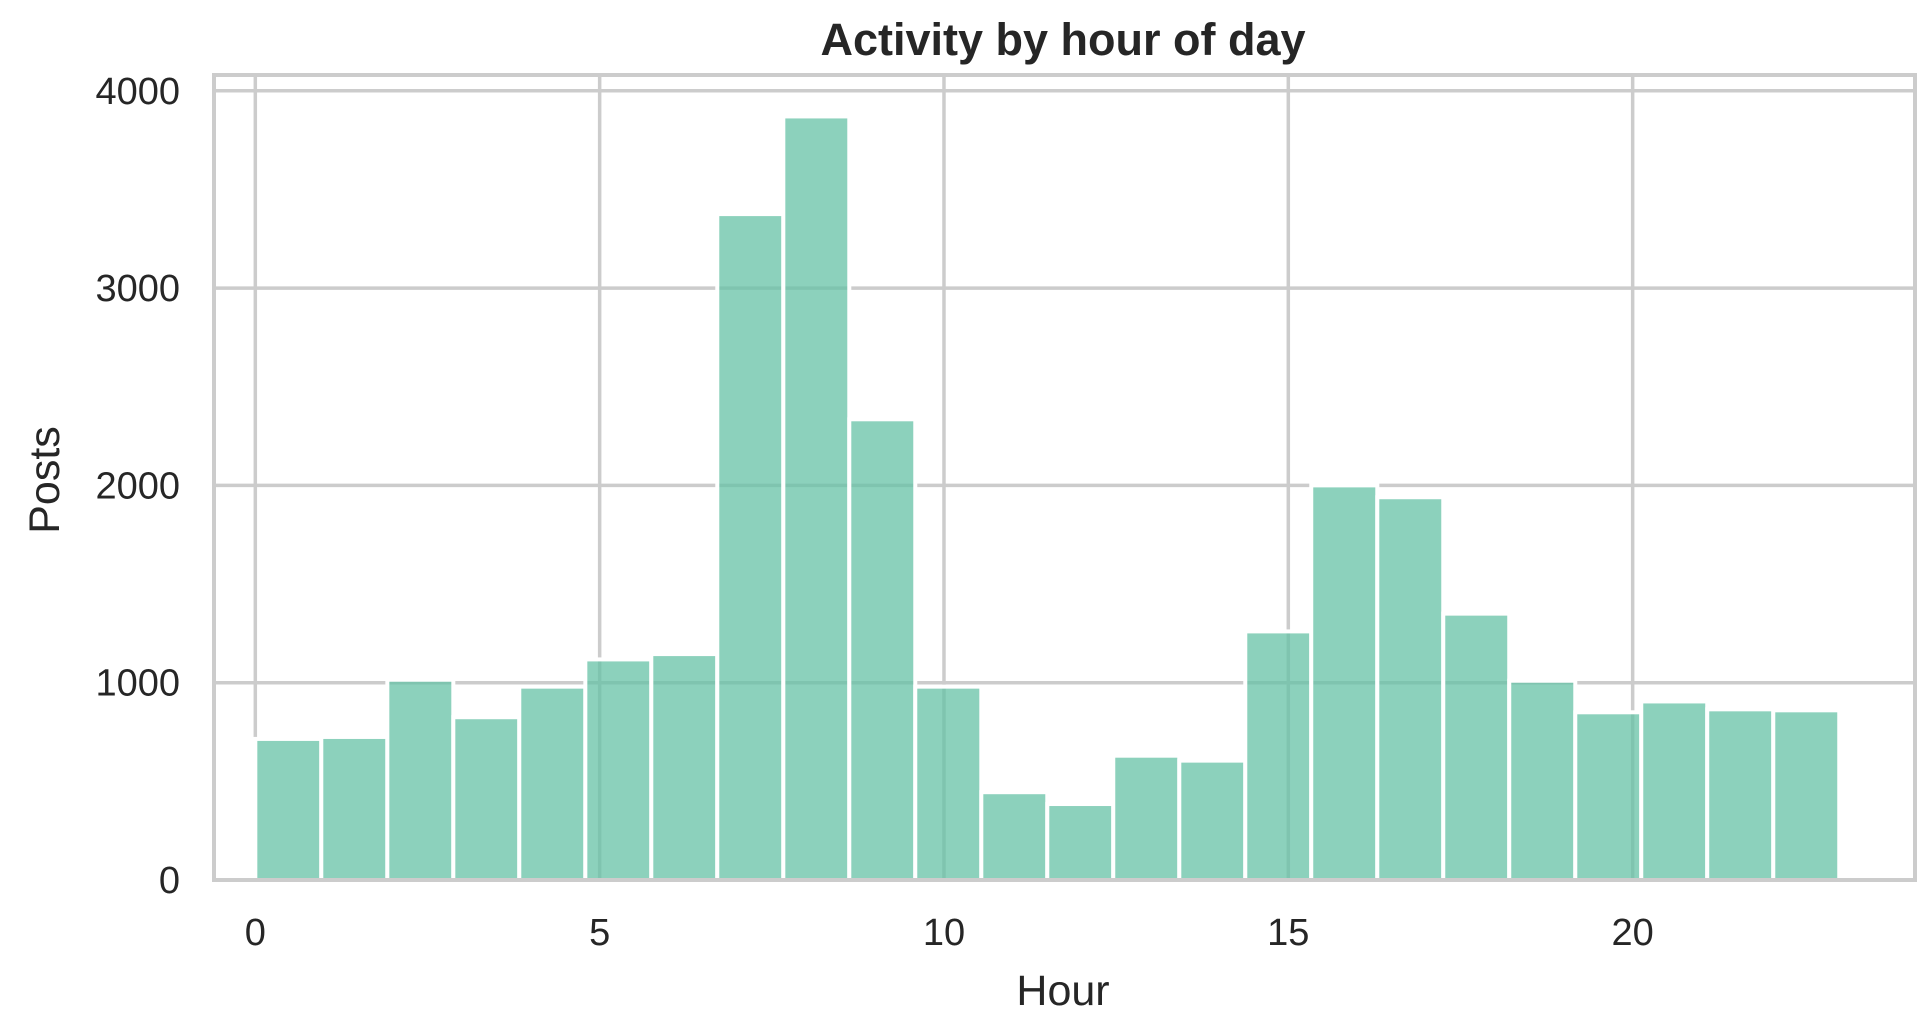 This screenshot has width=1932, height=1035. Describe the element at coordinates (137, 684) in the screenshot. I see `y-tick-label: 1000` at that location.